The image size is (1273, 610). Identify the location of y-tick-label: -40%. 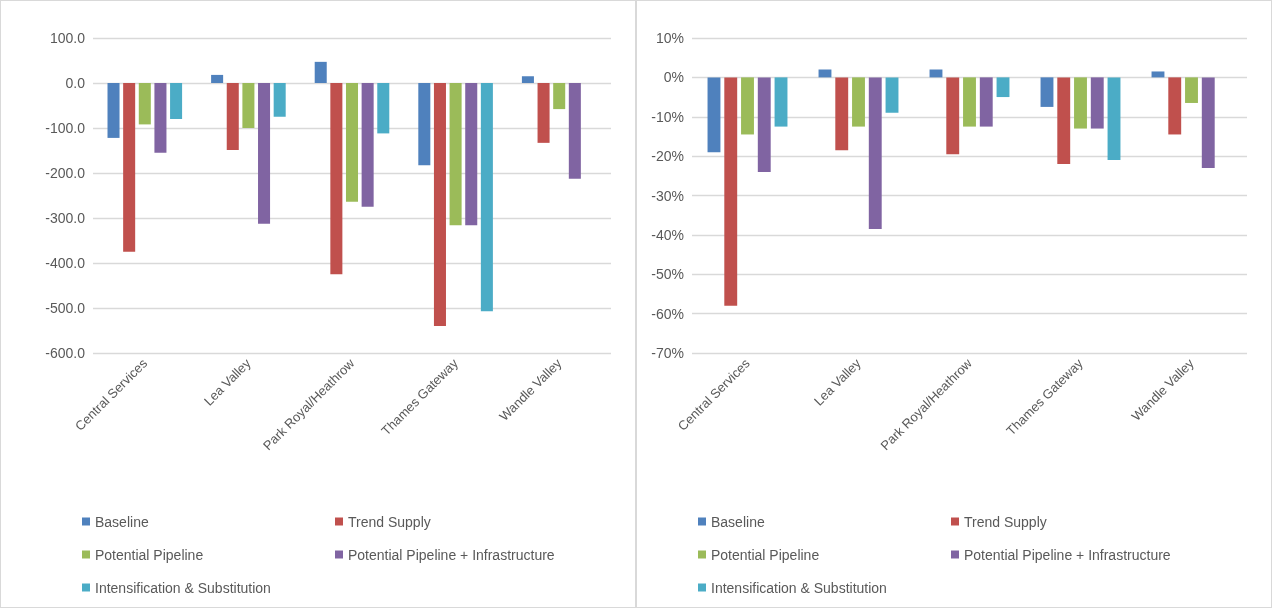
(667, 234).